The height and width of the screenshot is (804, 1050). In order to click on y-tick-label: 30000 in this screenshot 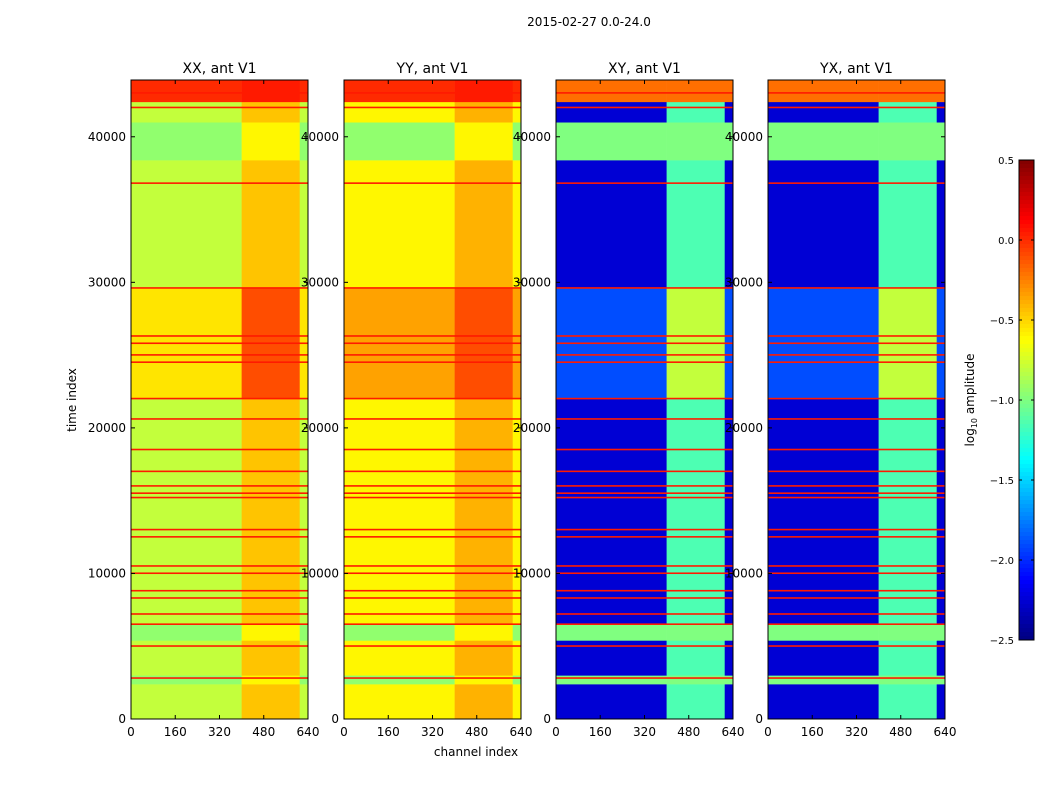, I will do `click(320, 282)`.